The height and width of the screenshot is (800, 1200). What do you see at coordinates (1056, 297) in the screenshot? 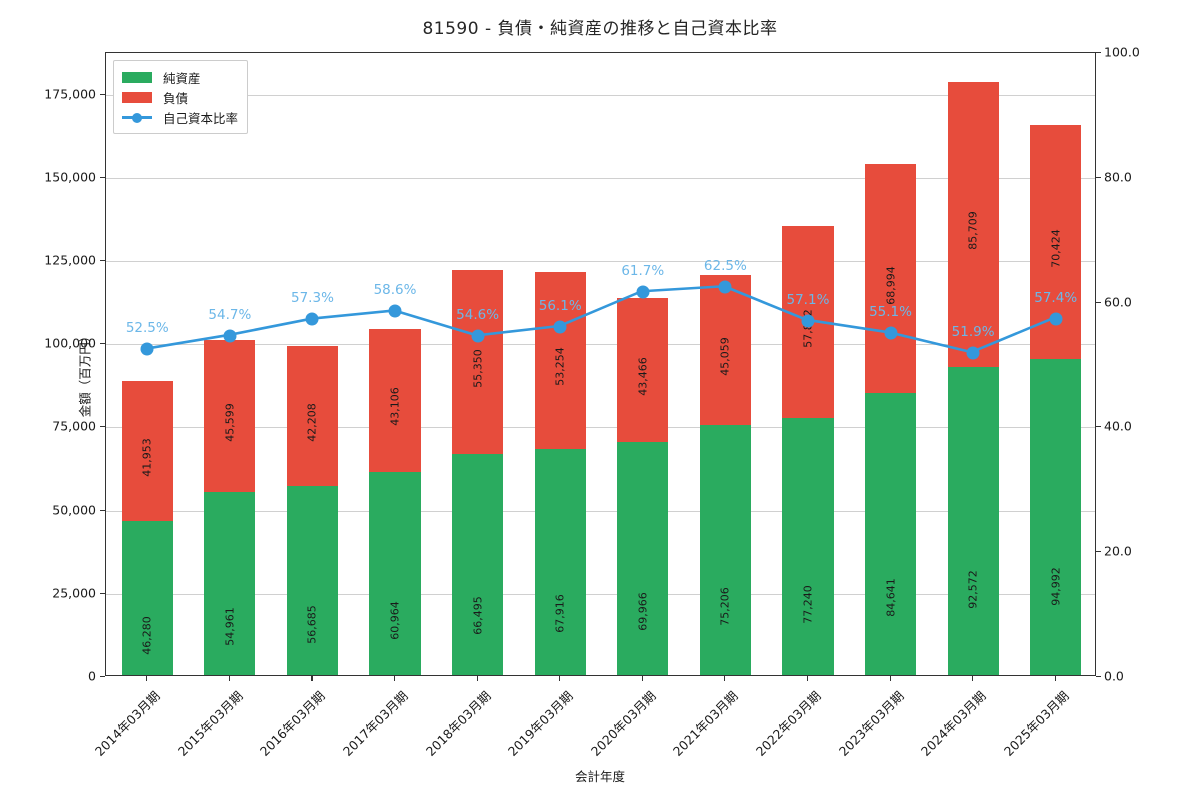
I see `ratio-value-label: 57.4%` at bounding box center [1056, 297].